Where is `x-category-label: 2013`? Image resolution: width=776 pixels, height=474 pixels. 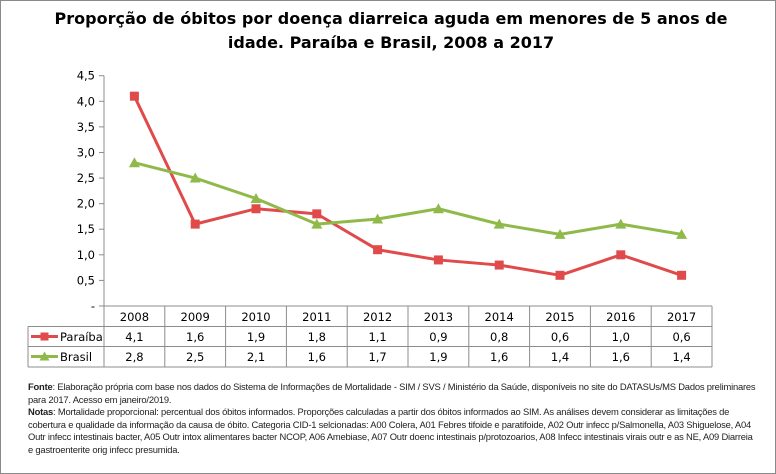
x-category-label: 2013 is located at coordinates (438, 317).